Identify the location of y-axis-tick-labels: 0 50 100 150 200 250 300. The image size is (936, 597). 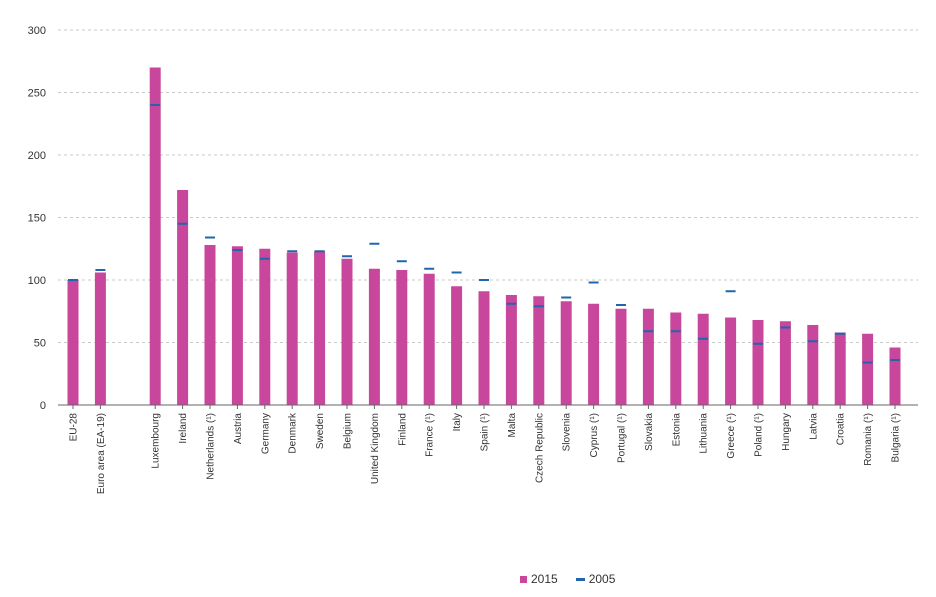
(37, 218).